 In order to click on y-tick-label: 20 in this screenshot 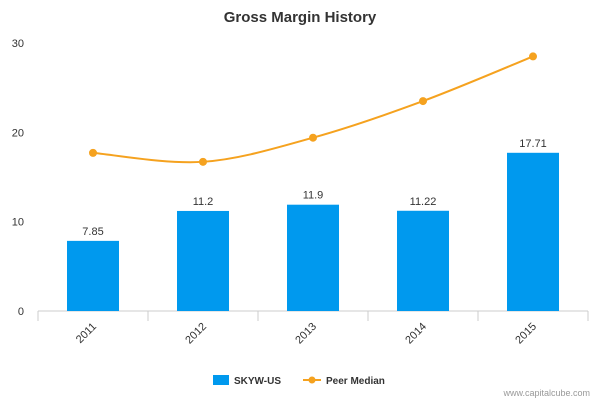, I will do `click(18, 133)`.